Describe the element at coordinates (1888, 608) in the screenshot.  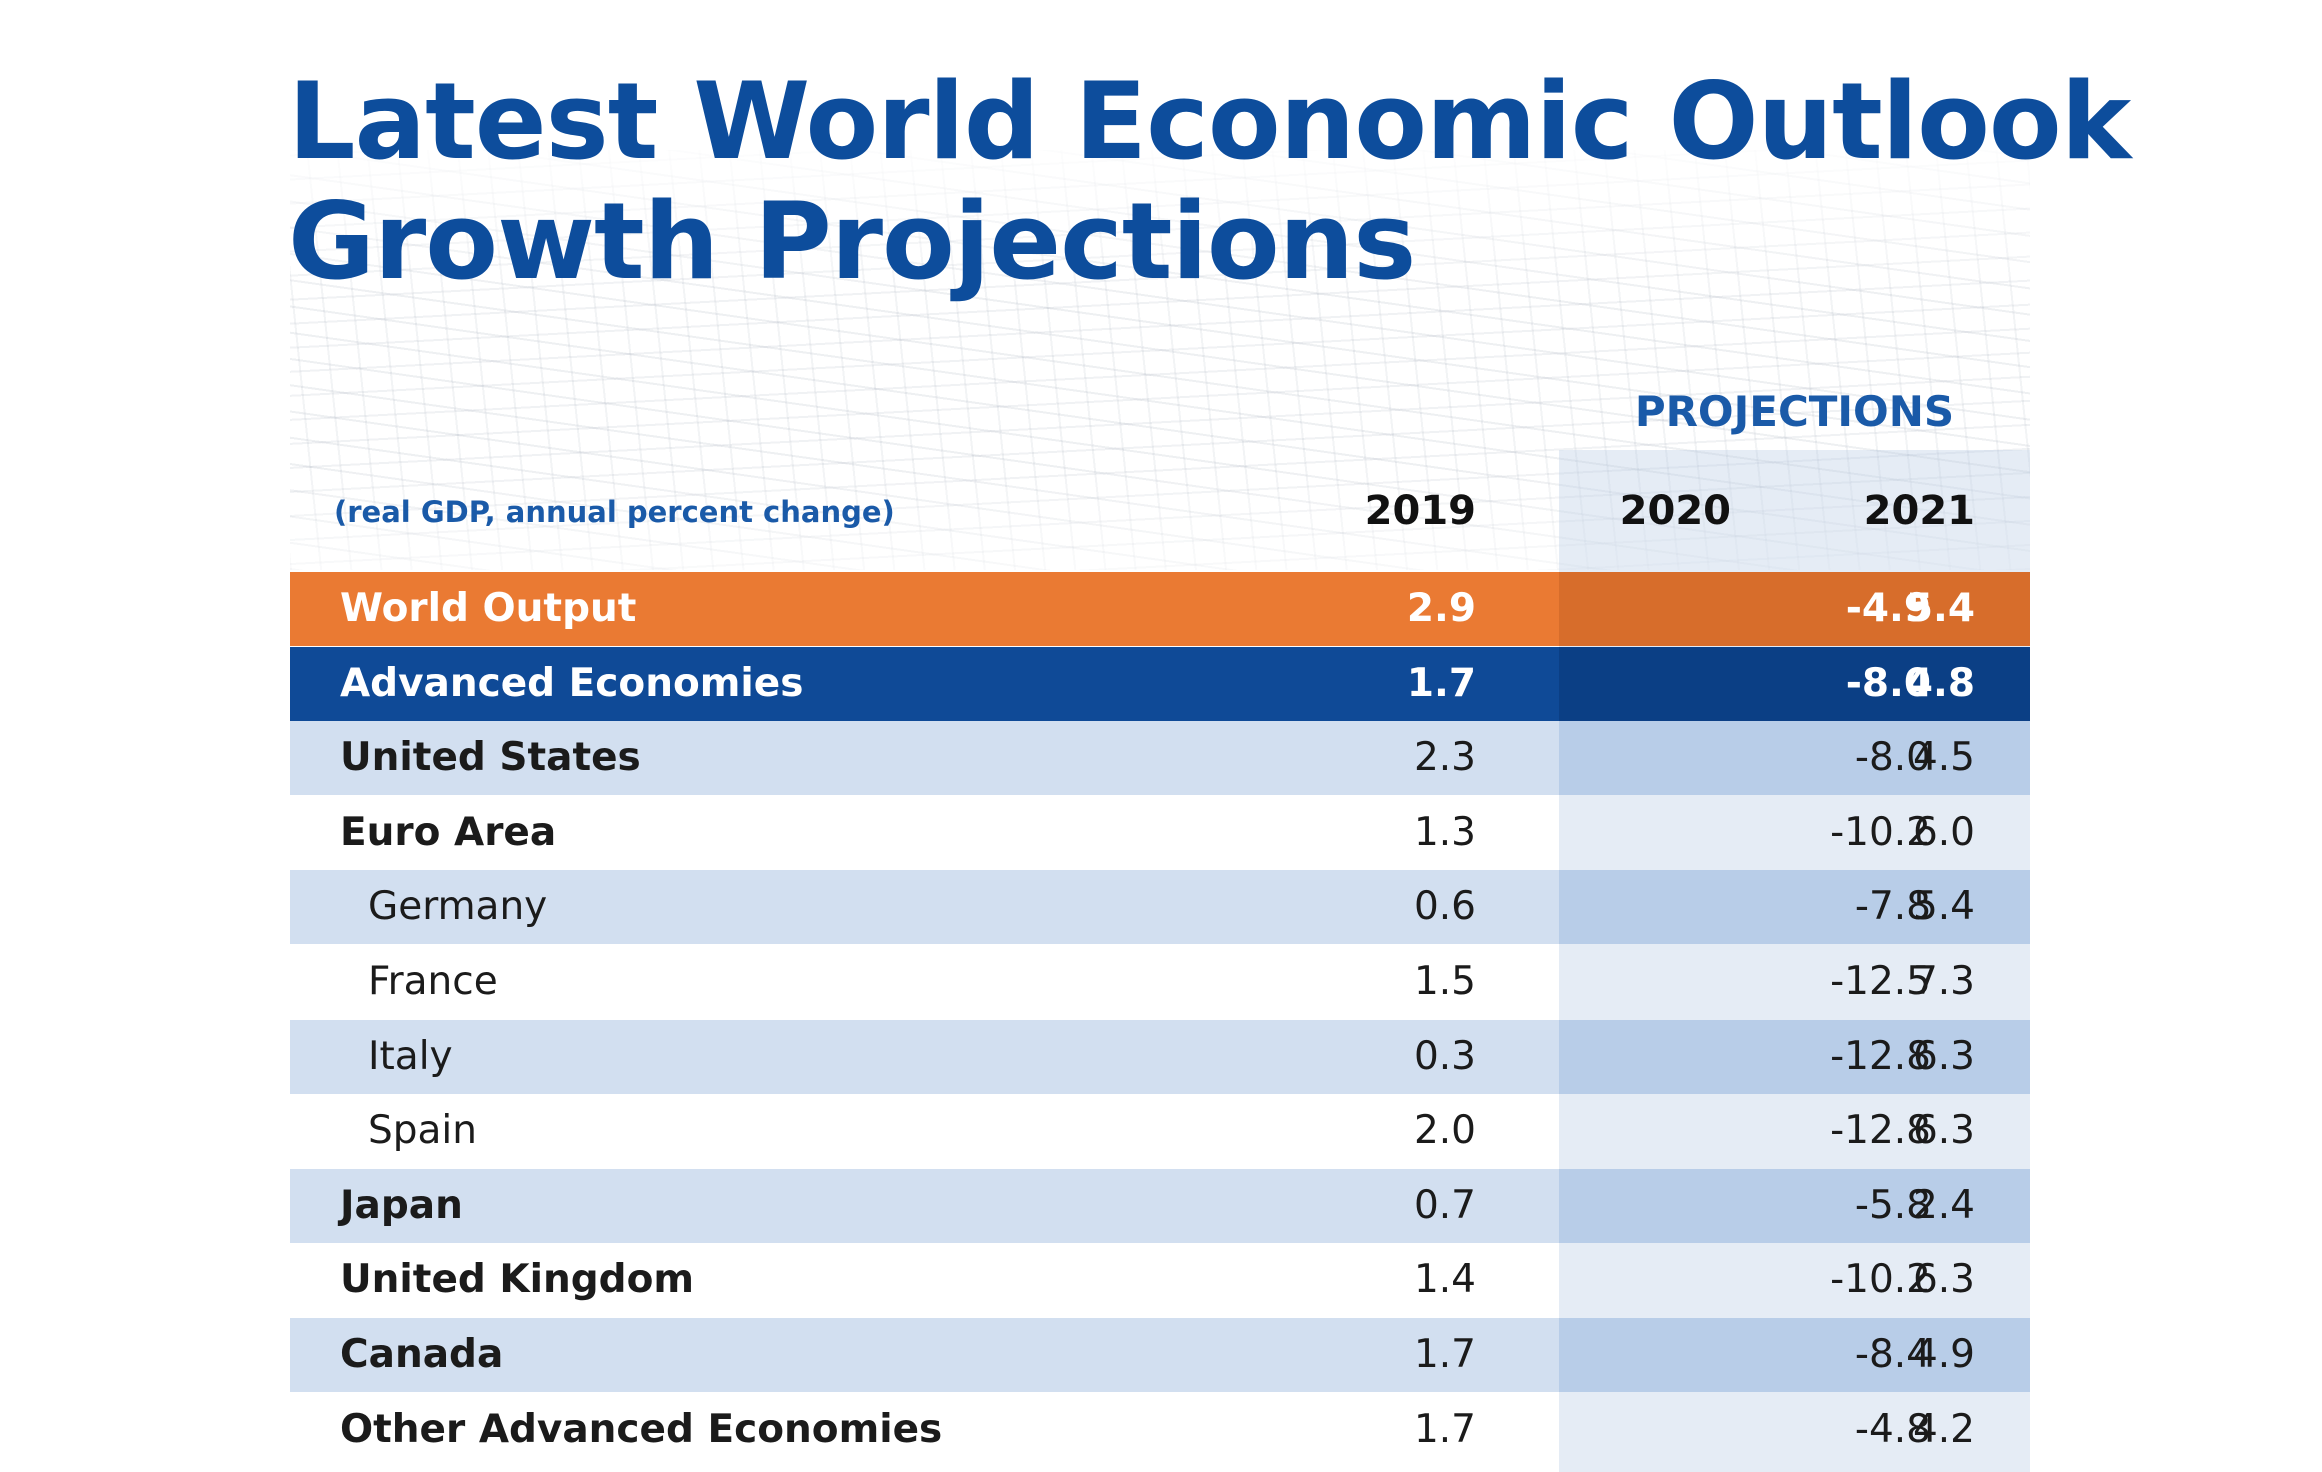
I see `value-2020: -4.9` at that location.